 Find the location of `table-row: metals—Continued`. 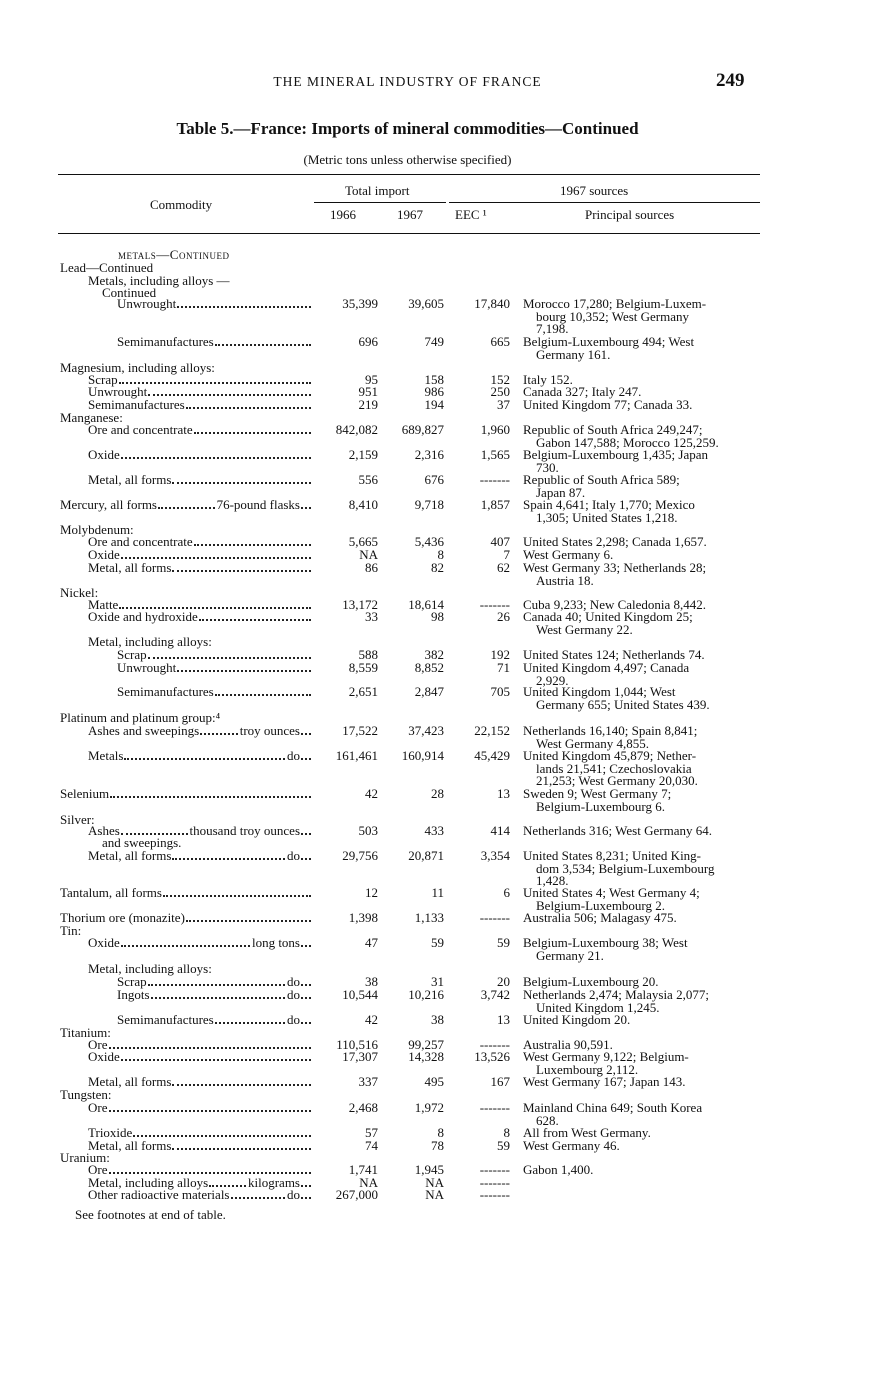

table-row: metals—Continued is located at coordinates (435, 254).